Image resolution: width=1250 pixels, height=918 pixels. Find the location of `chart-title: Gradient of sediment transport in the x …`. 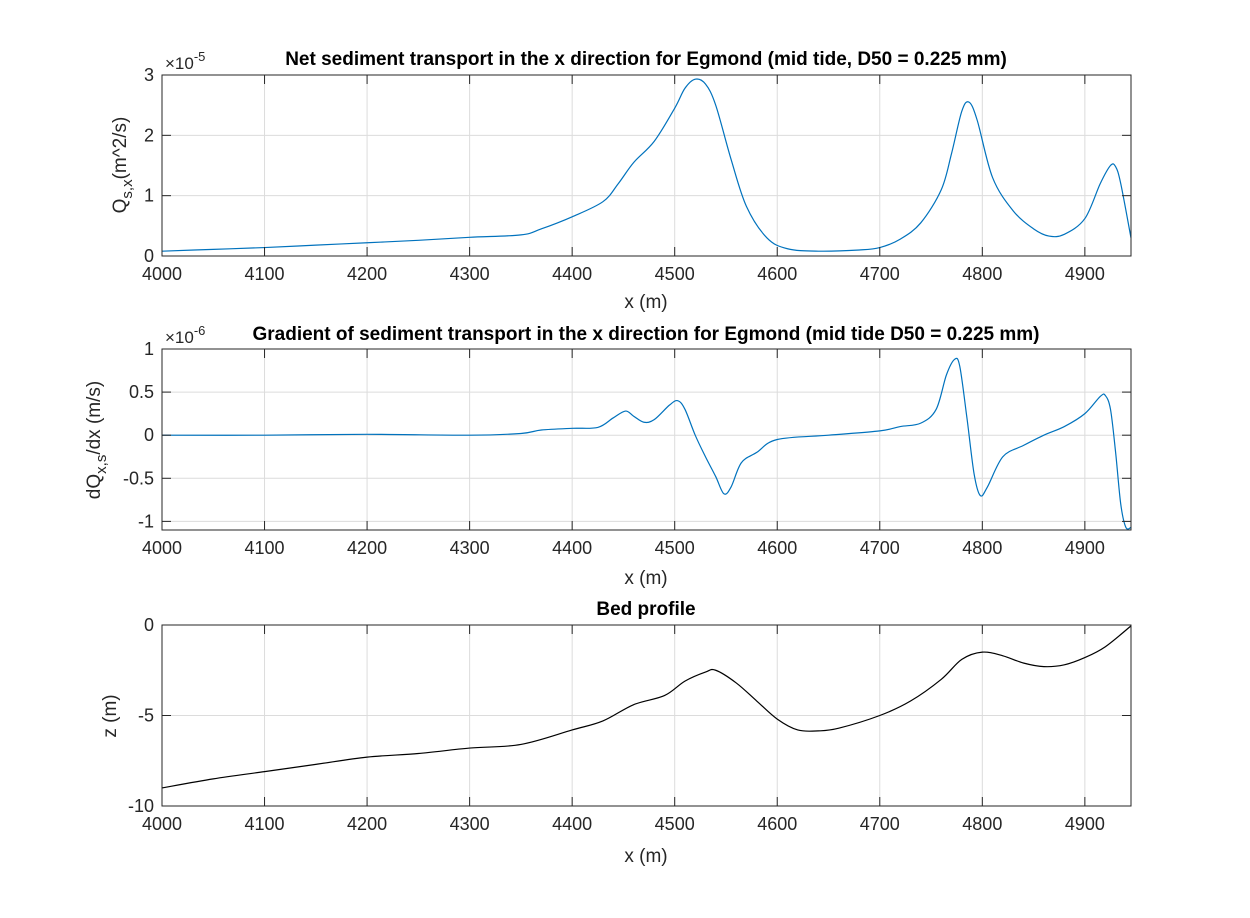

chart-title: Gradient of sediment transport in the x … is located at coordinates (645, 334).